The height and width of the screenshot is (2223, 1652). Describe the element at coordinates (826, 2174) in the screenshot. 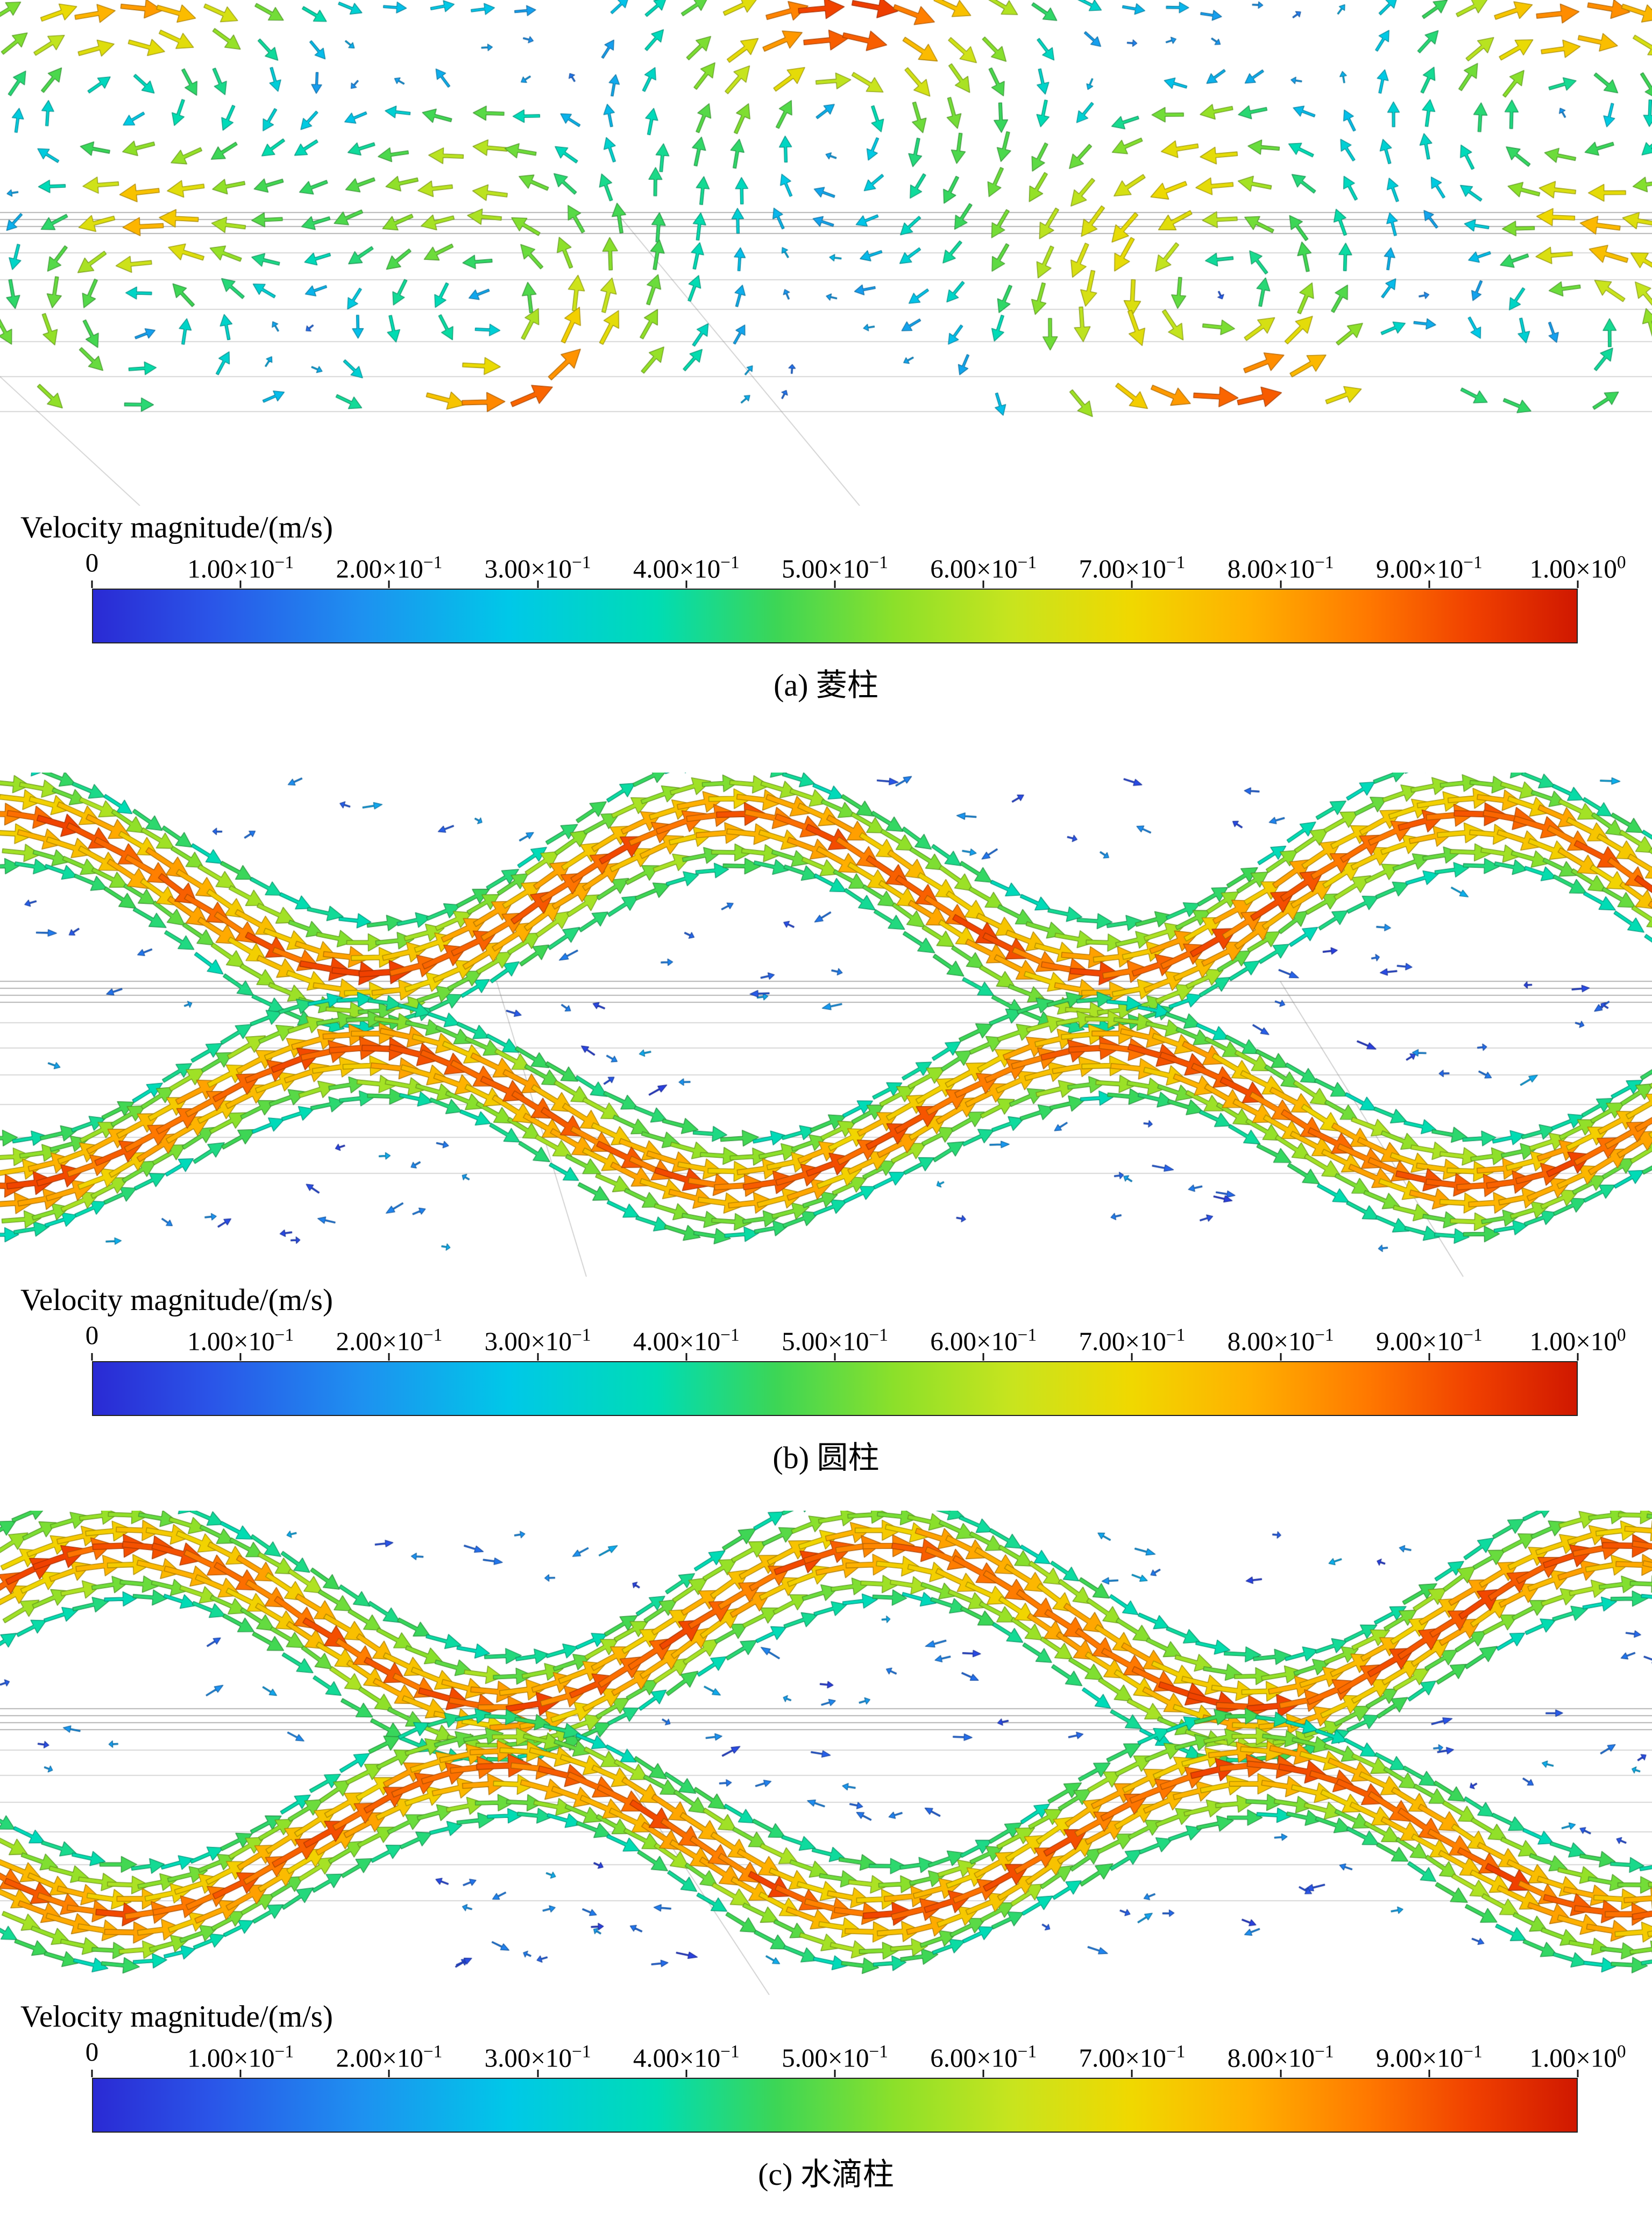

I see `panel-caption: (c) 水滴柱` at that location.